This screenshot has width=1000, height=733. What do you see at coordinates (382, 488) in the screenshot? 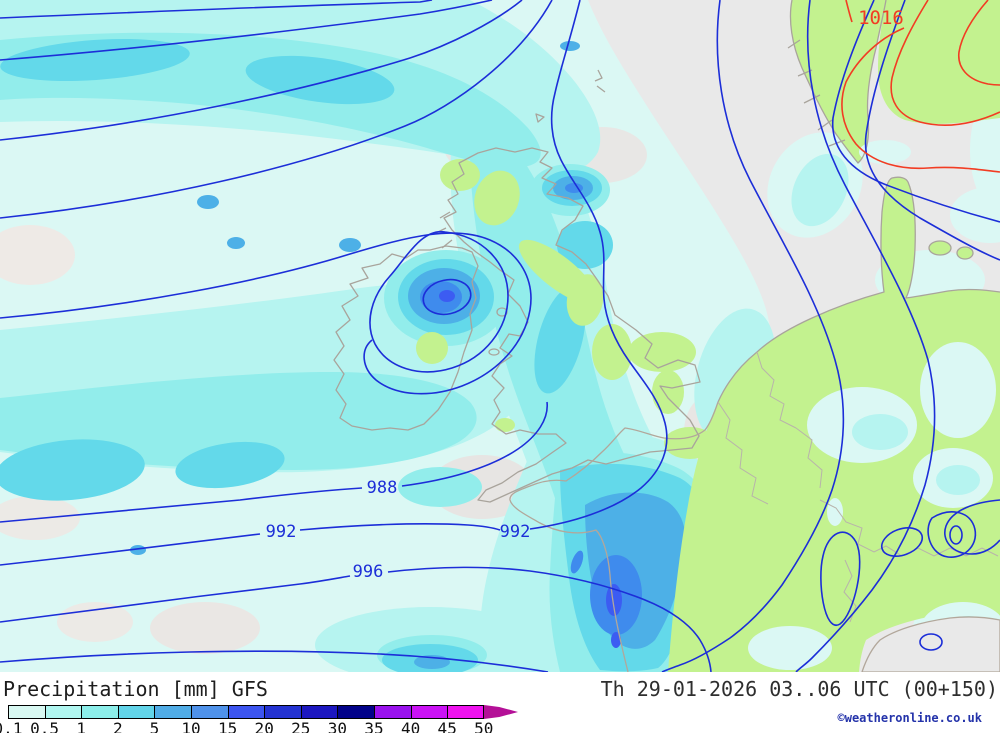
I see `isobar-label-988: 988` at bounding box center [382, 488].